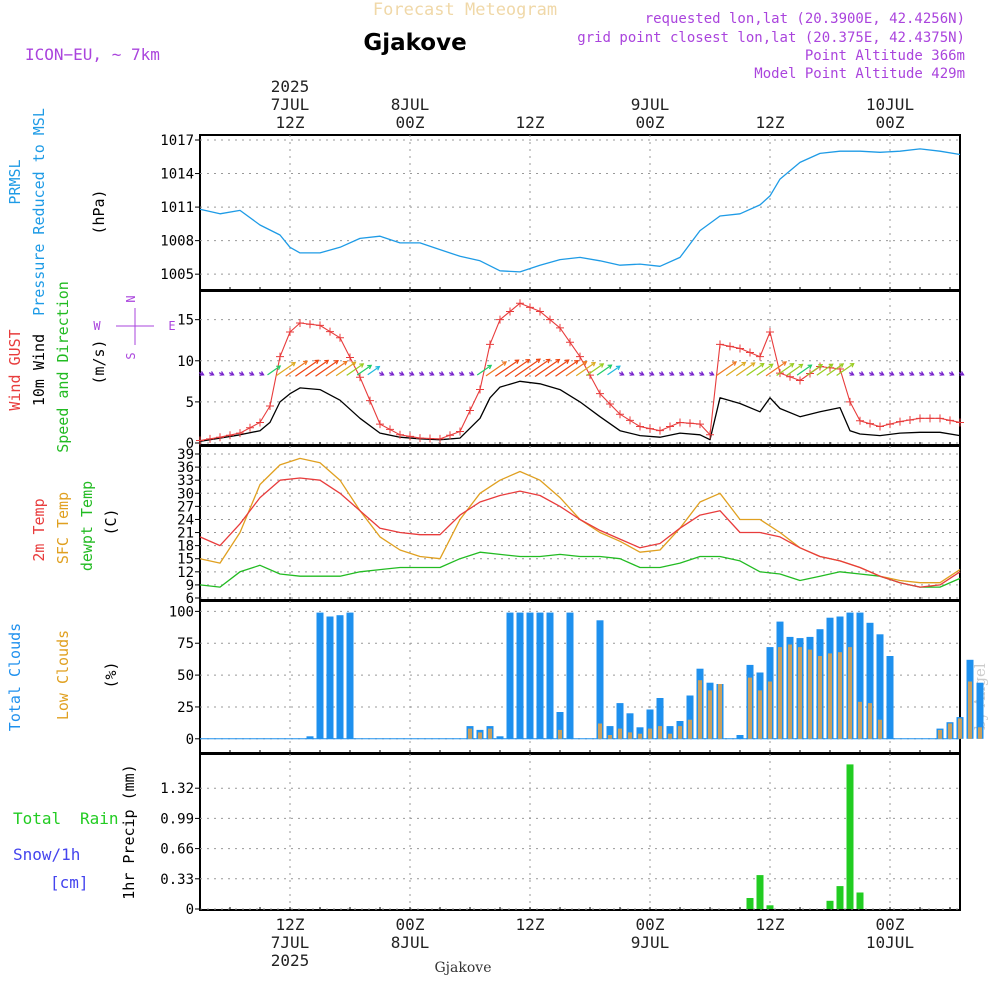  I want to click on y-tick-label: 0.99, so click(177, 819).